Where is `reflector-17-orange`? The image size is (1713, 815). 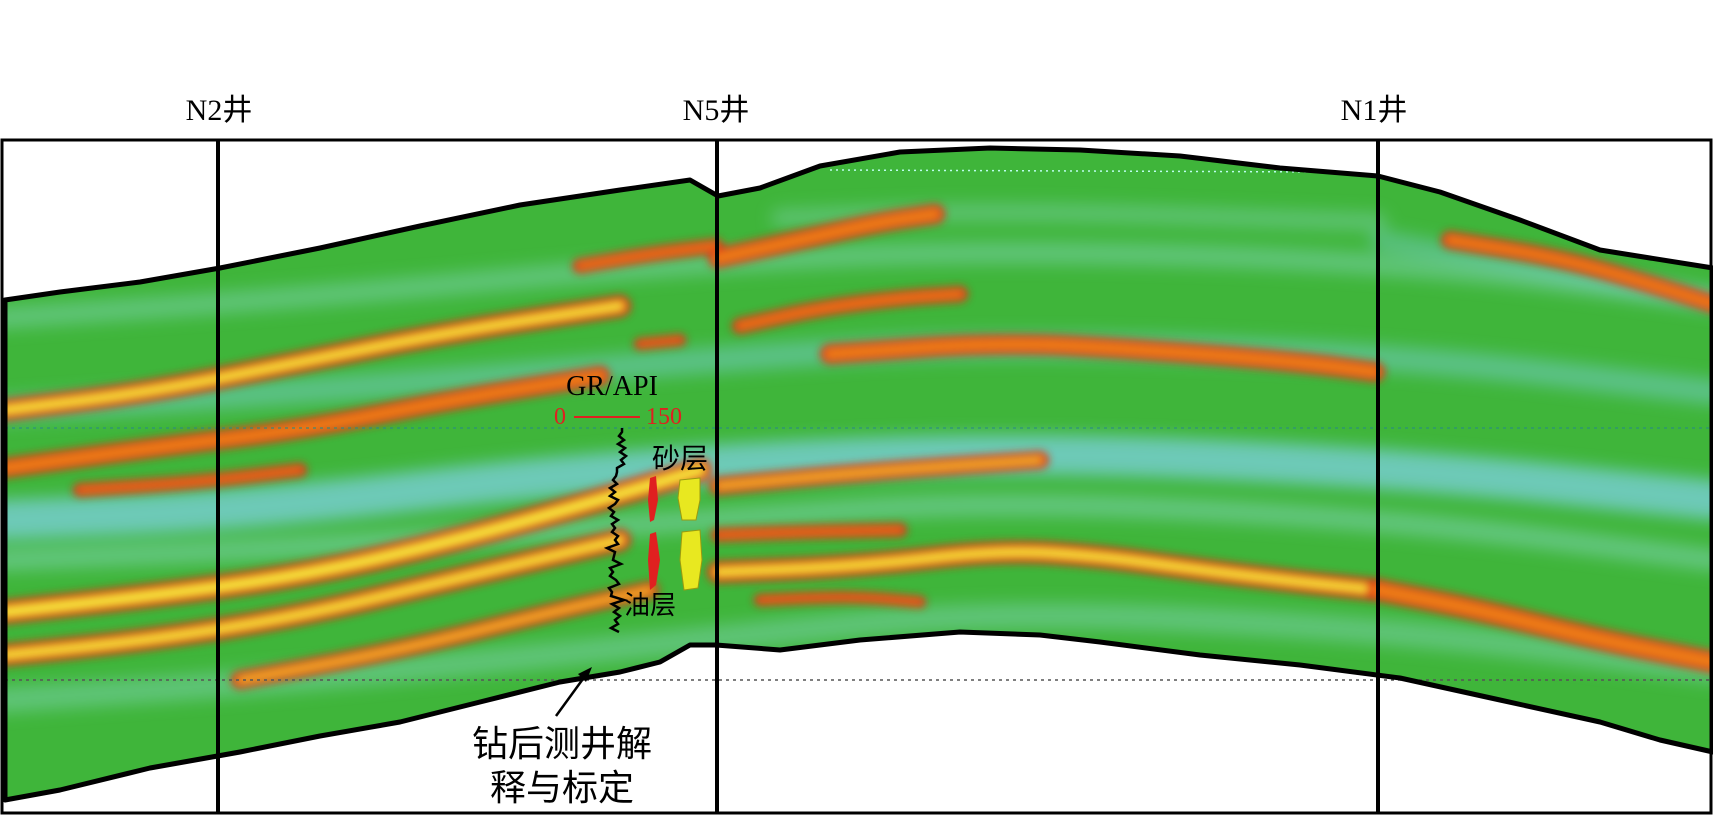 reflector-17-orange is located at coordinates (660, 342).